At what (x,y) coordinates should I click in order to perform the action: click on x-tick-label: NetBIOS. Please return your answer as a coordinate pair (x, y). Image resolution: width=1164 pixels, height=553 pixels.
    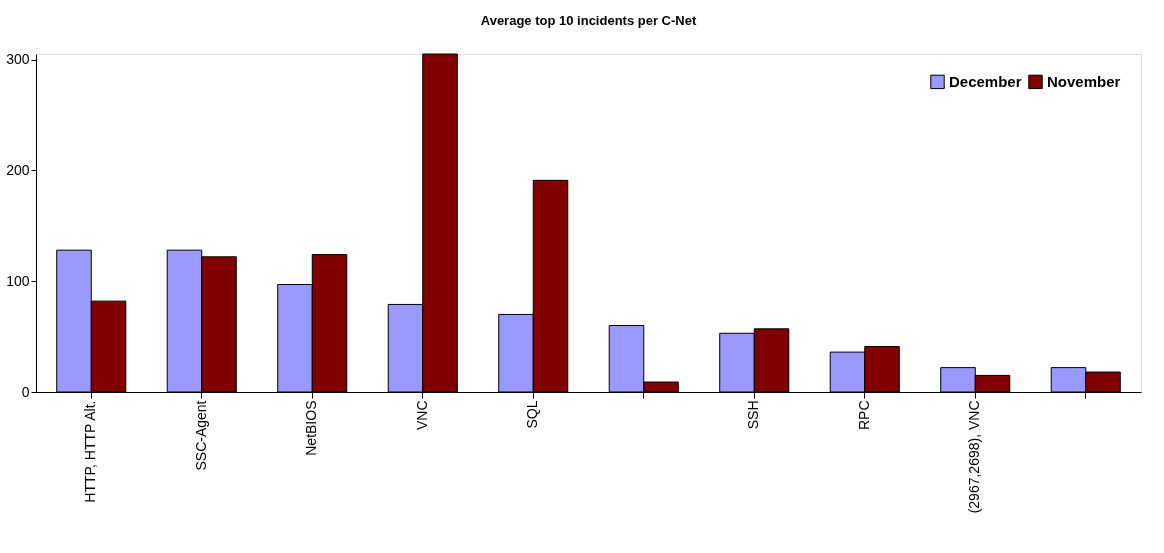
    Looking at the image, I should click on (311, 428).